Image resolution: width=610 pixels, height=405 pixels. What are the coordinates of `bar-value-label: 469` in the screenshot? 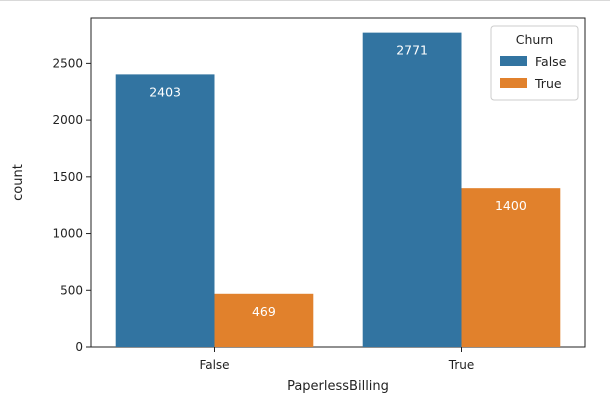 It's located at (264, 311).